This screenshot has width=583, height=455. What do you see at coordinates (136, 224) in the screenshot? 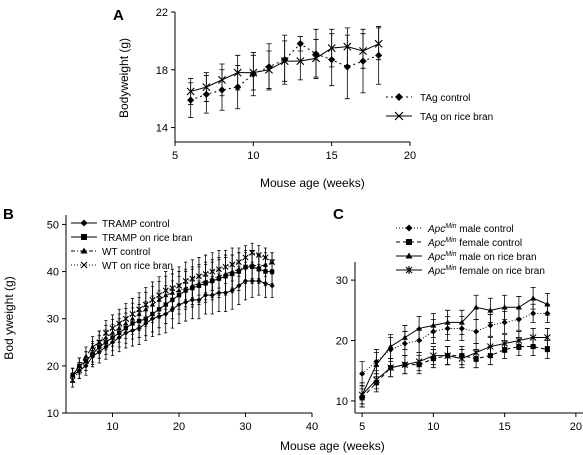
I see `legend-label-tramp-control: TRAMP control` at bounding box center [136, 224].